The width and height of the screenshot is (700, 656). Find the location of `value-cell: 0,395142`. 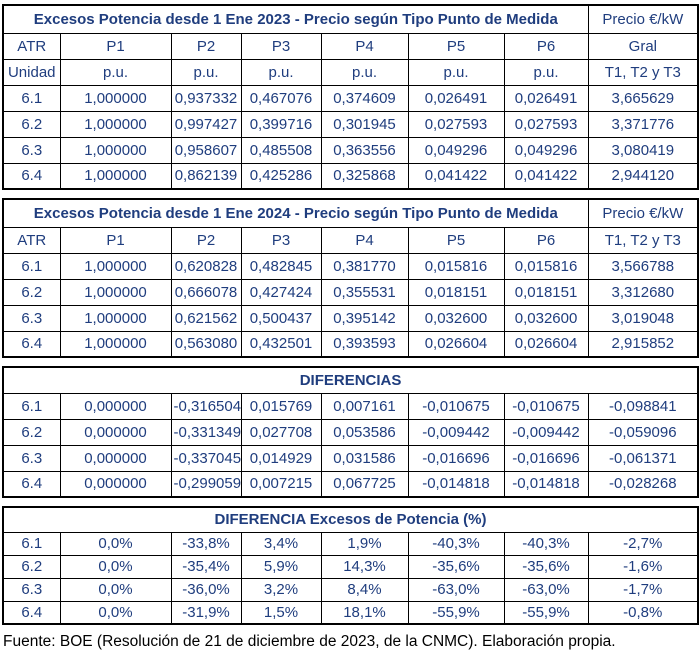

value-cell: 0,395142 is located at coordinates (364, 318).